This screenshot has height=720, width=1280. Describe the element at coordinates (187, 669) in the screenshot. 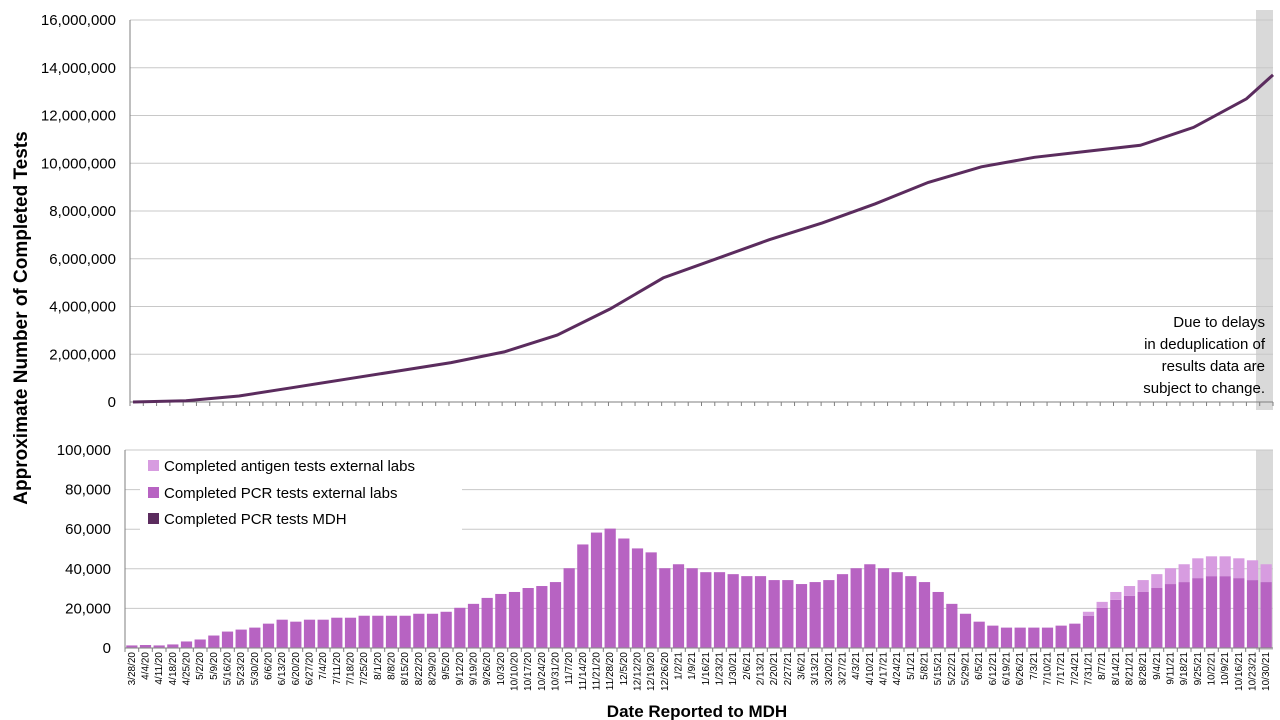

I see `date-tick-label: 4/25/20` at that location.